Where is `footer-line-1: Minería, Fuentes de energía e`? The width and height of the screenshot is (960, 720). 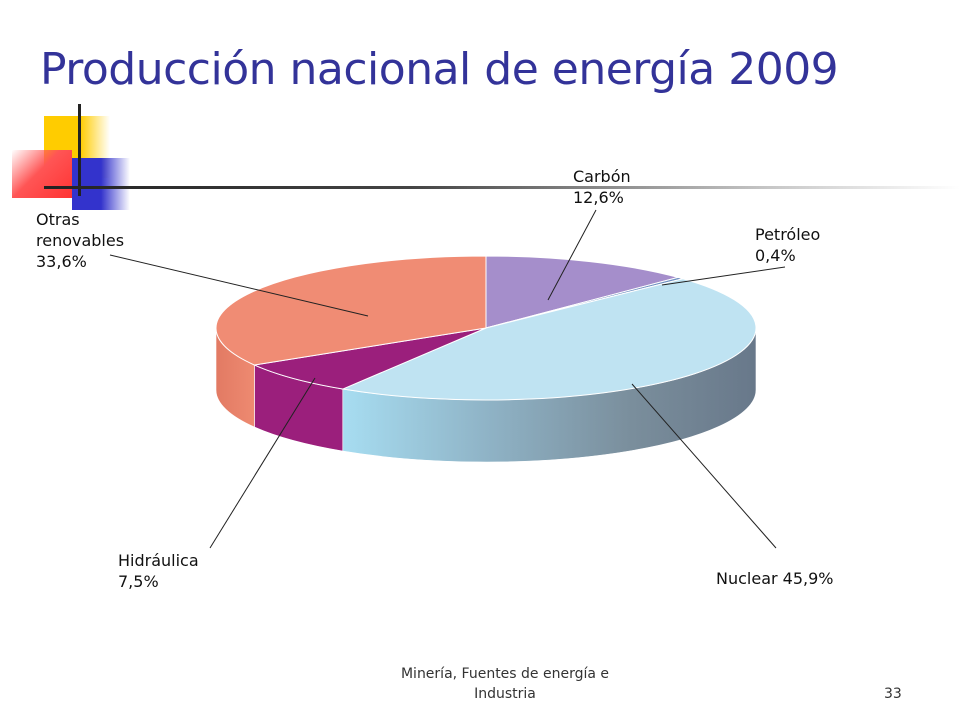
footer-line-1: Minería, Fuentes de energía e is located at coordinates (505, 674).